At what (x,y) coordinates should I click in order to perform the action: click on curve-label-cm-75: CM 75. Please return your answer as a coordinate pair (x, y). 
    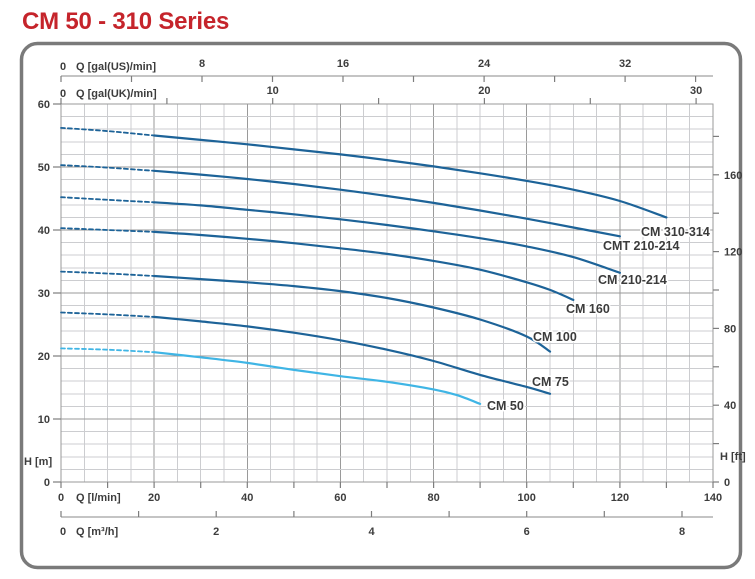
    Looking at the image, I should click on (550, 382).